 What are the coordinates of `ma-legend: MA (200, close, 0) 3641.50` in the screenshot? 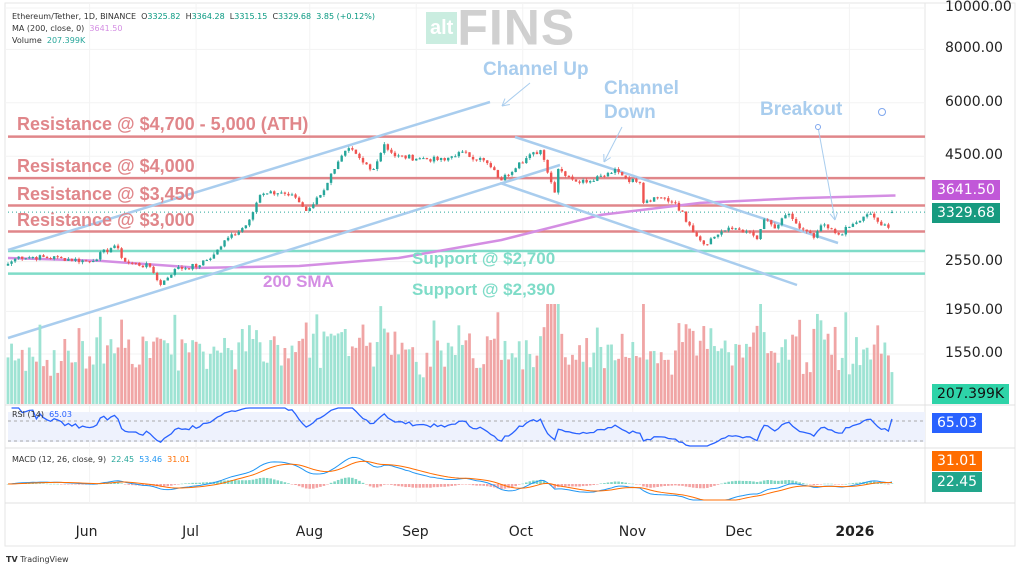 It's located at (67, 29).